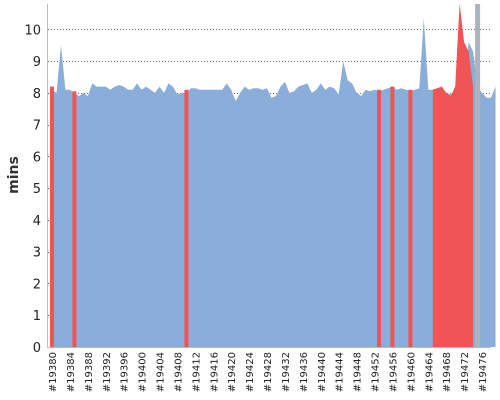 The width and height of the screenshot is (500, 400). Describe the element at coordinates (358, 372) in the screenshot. I see `x-tick-label: #19448` at that location.